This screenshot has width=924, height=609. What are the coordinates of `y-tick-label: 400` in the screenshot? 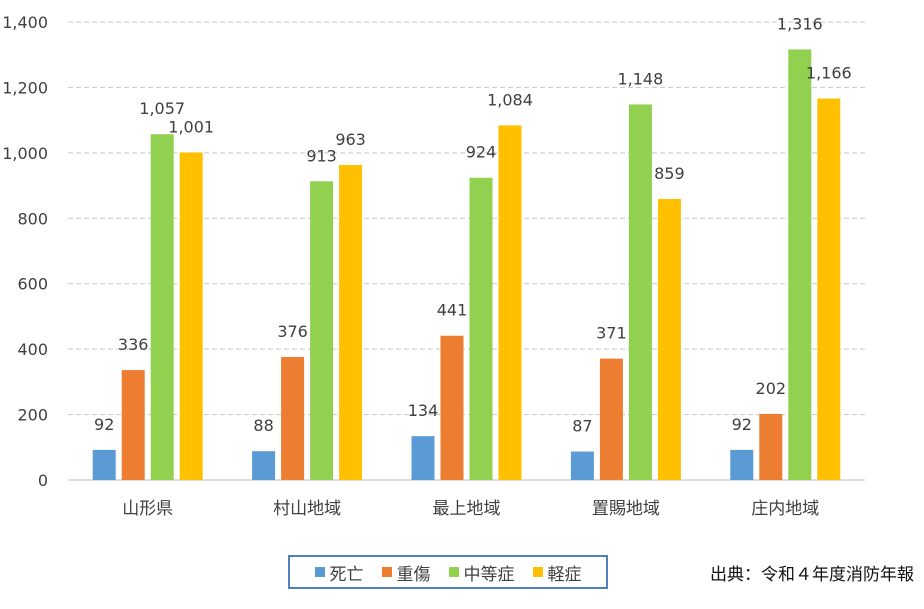 It's located at (32, 349).